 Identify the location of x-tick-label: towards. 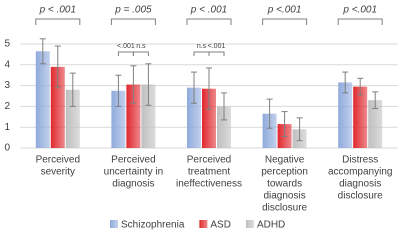
(284, 184).